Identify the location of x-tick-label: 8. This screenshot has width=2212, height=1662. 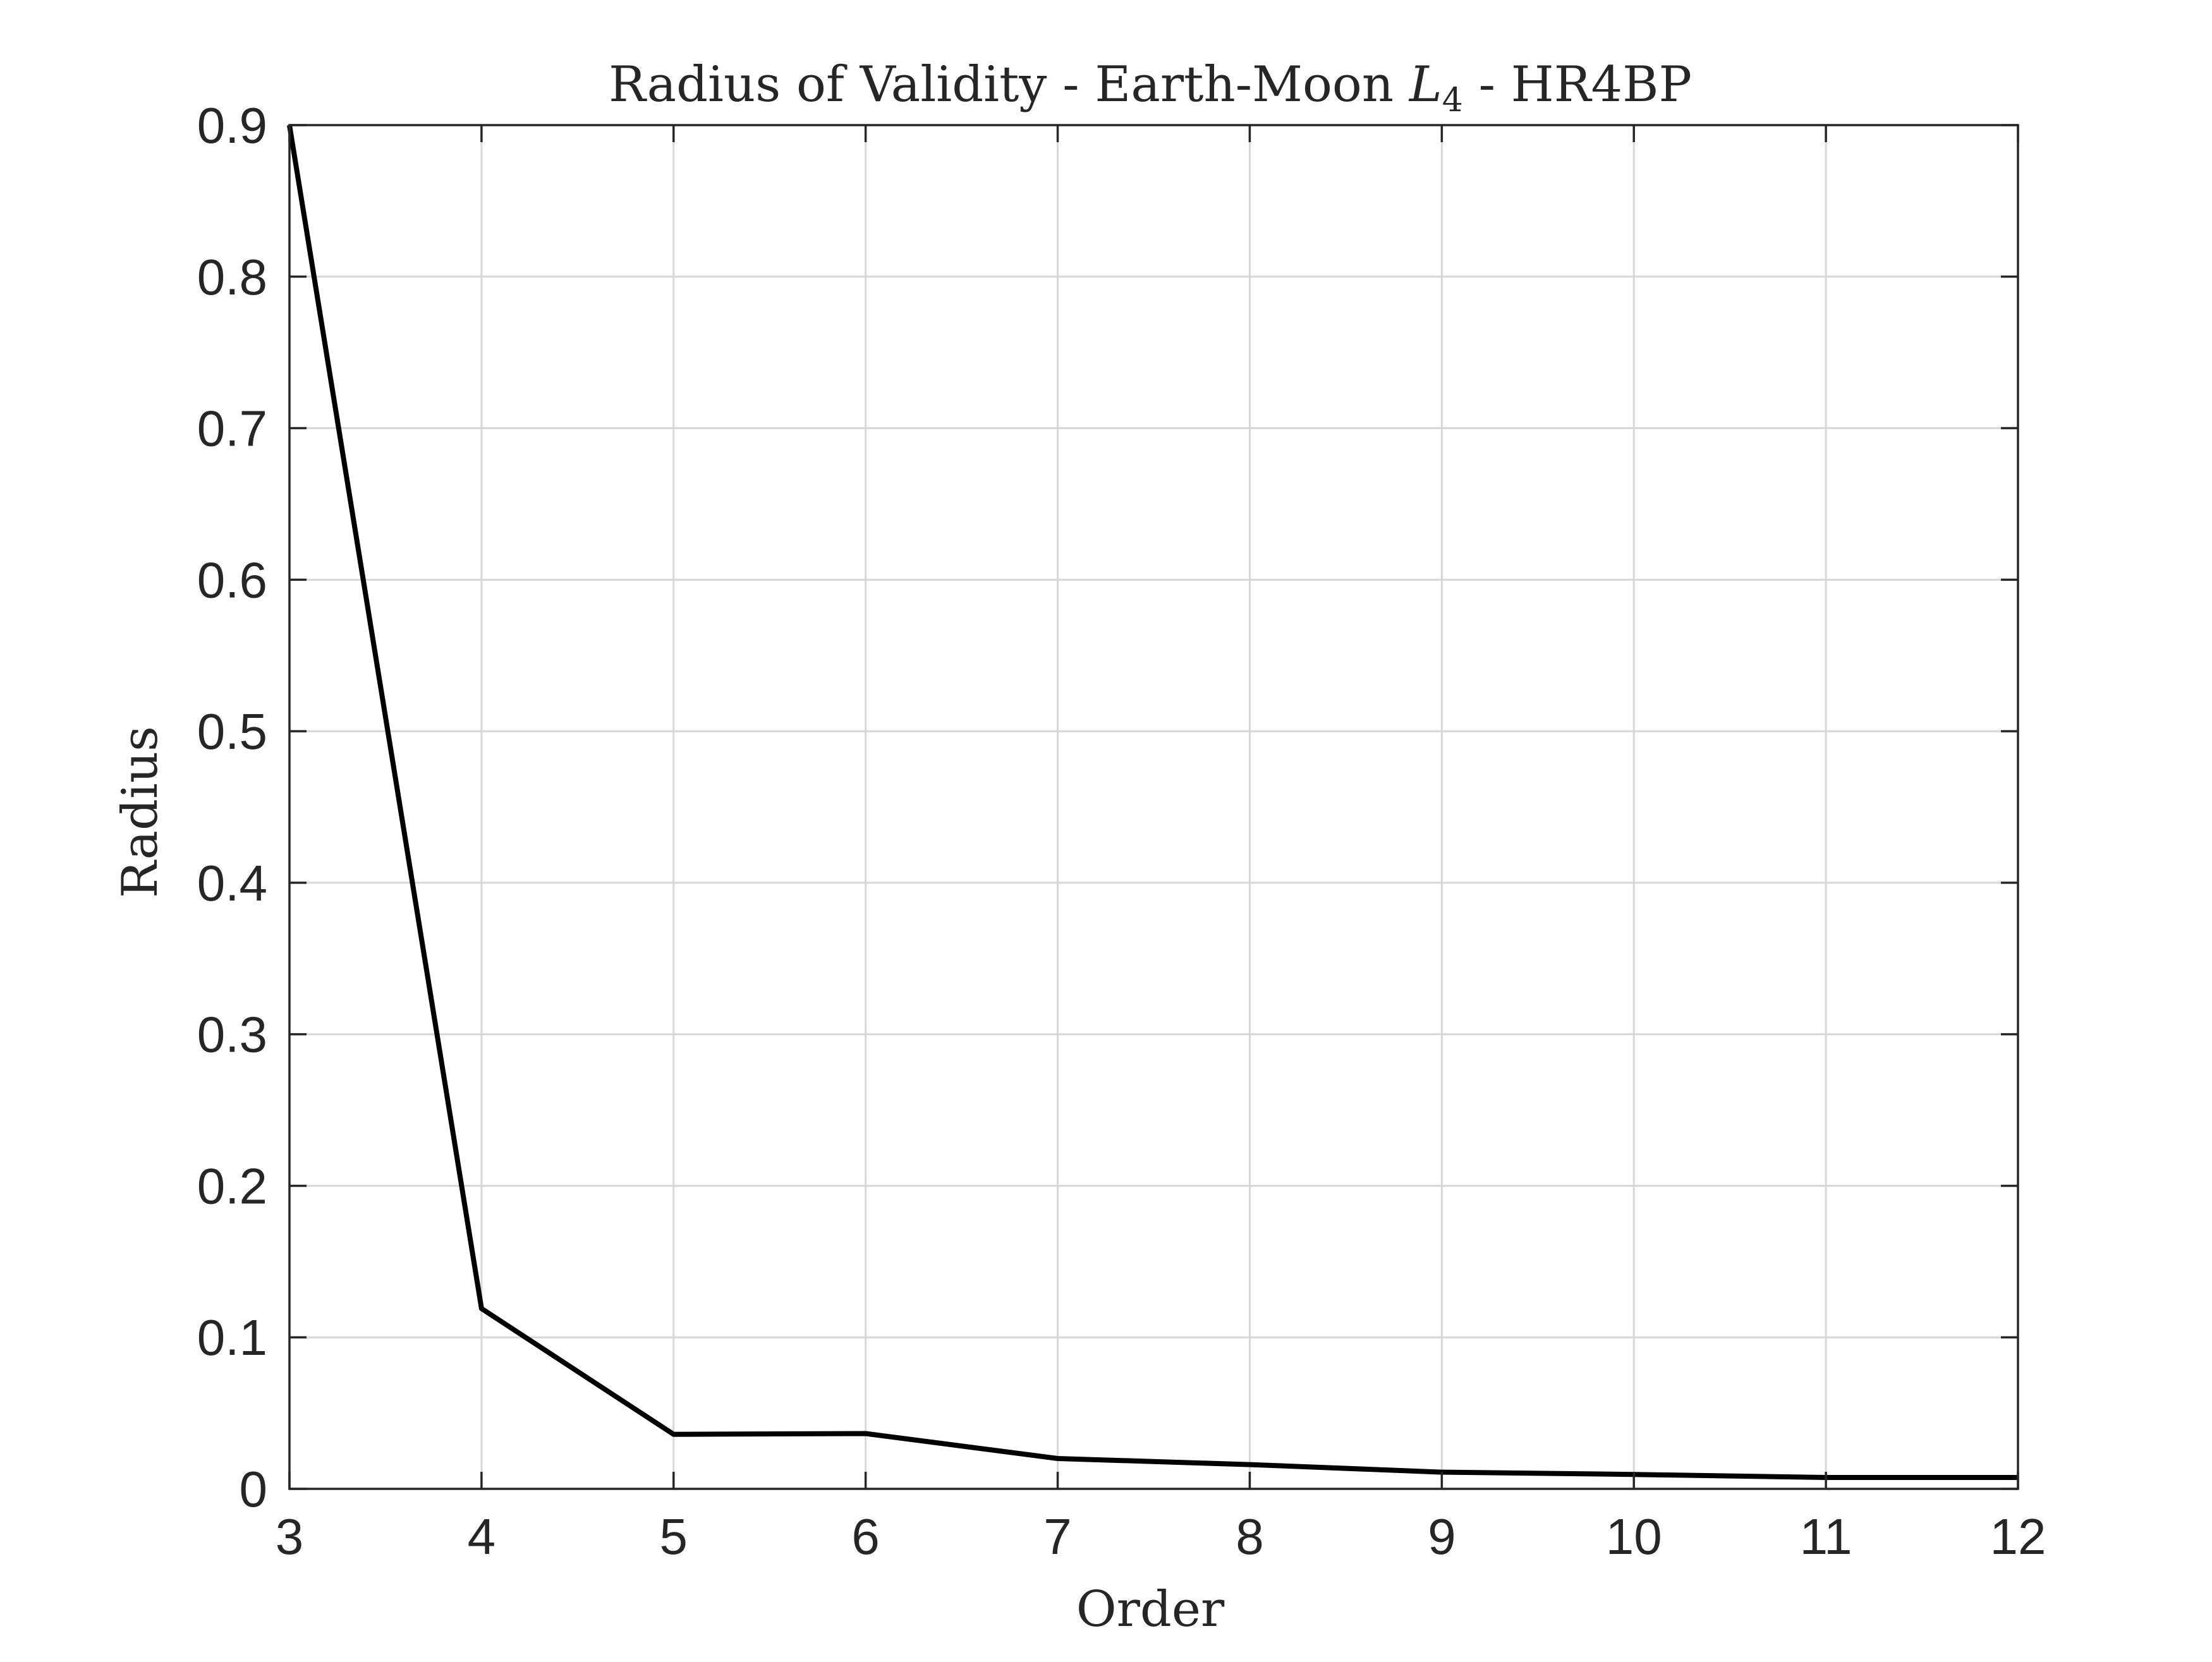
(1250, 1536).